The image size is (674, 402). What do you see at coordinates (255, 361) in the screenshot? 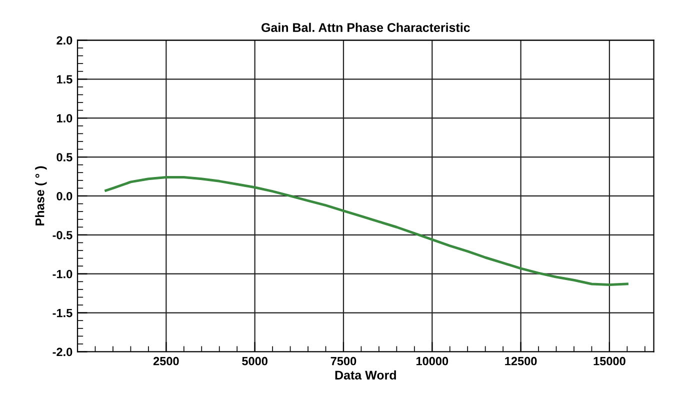
I see `x-tick-label: 5000` at bounding box center [255, 361].